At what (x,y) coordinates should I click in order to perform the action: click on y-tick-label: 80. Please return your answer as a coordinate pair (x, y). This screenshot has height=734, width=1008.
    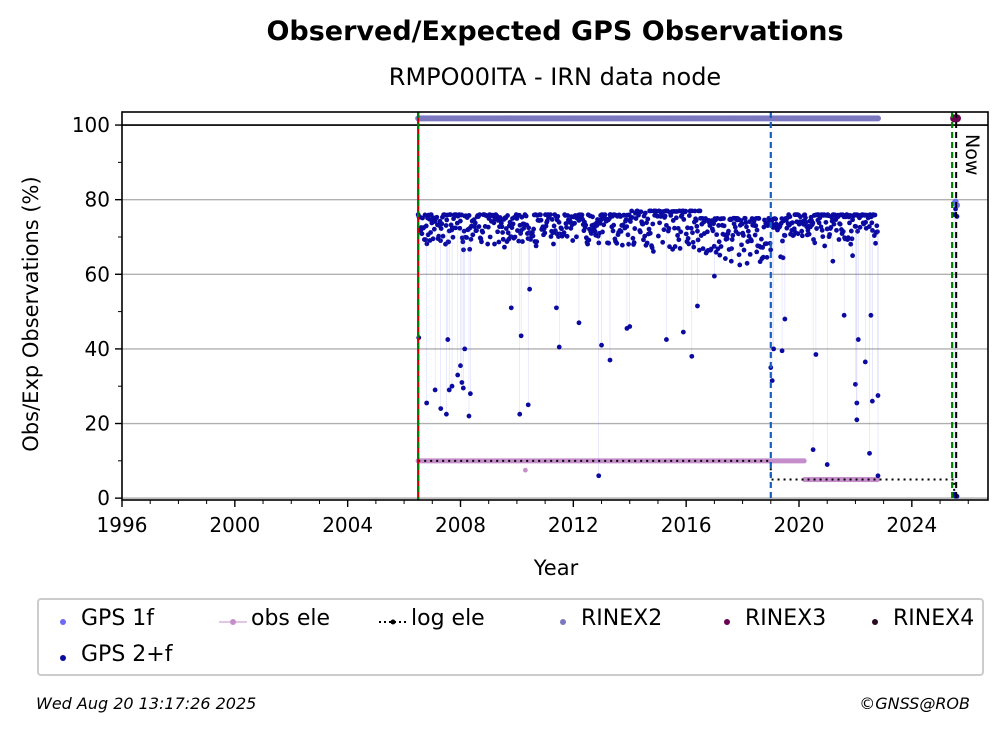
    Looking at the image, I should click on (97, 200).